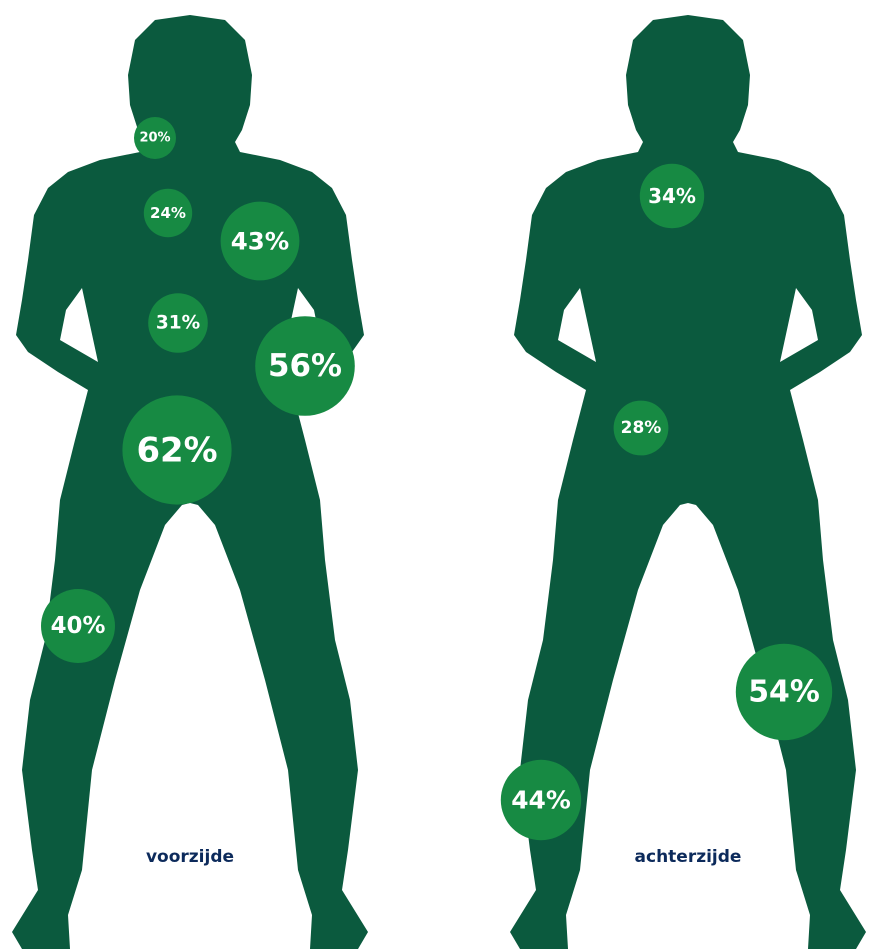 The height and width of the screenshot is (949, 872). I want to click on bubble-label: 43%, so click(260, 241).